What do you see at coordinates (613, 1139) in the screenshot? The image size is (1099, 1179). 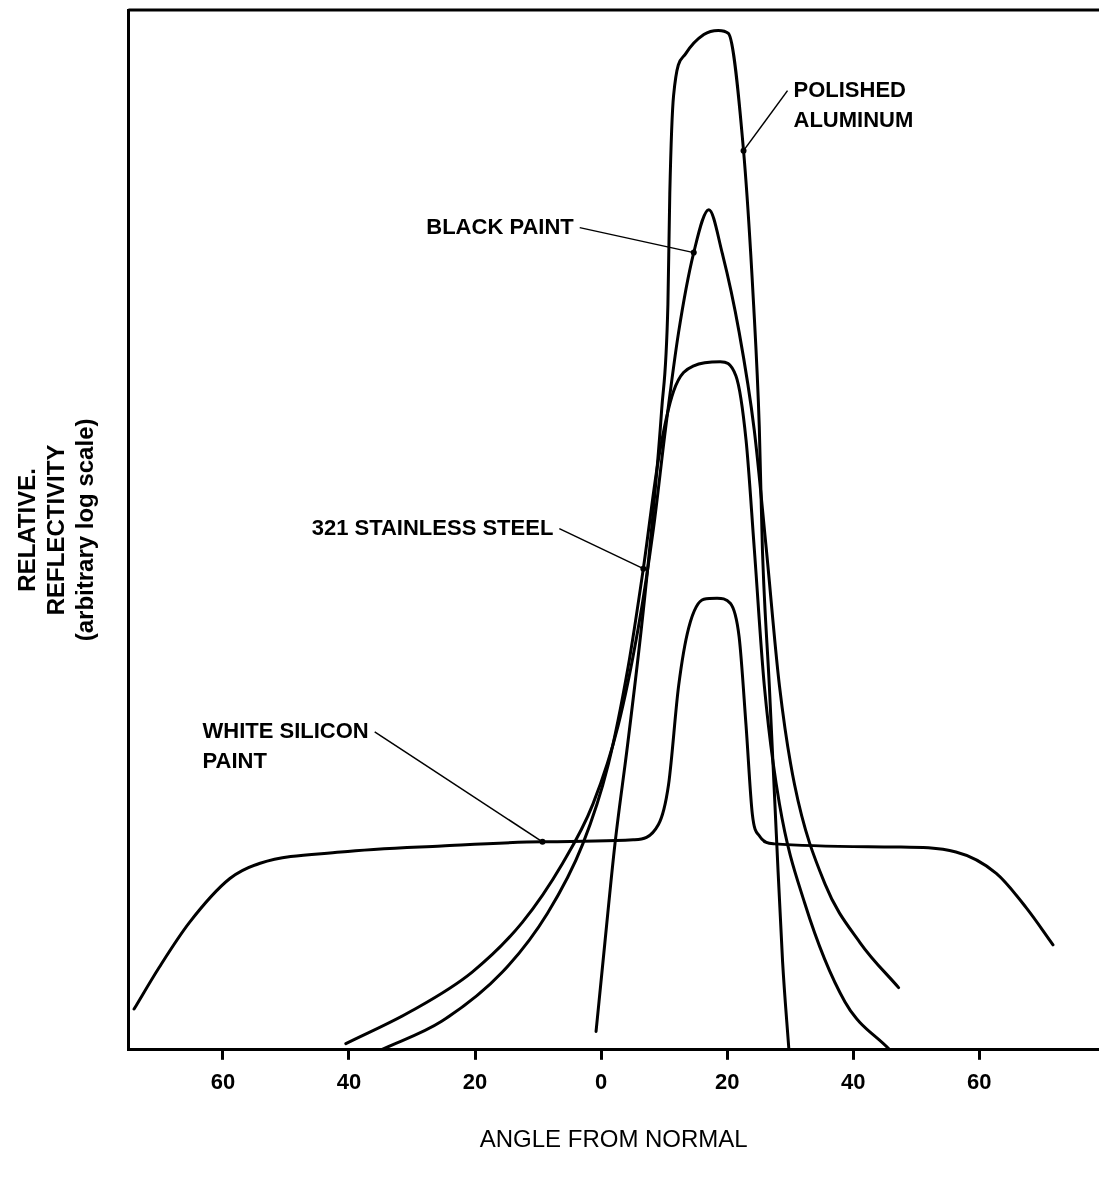 I see `x-axis-title: ANGLE FROM NORMAL` at bounding box center [613, 1139].